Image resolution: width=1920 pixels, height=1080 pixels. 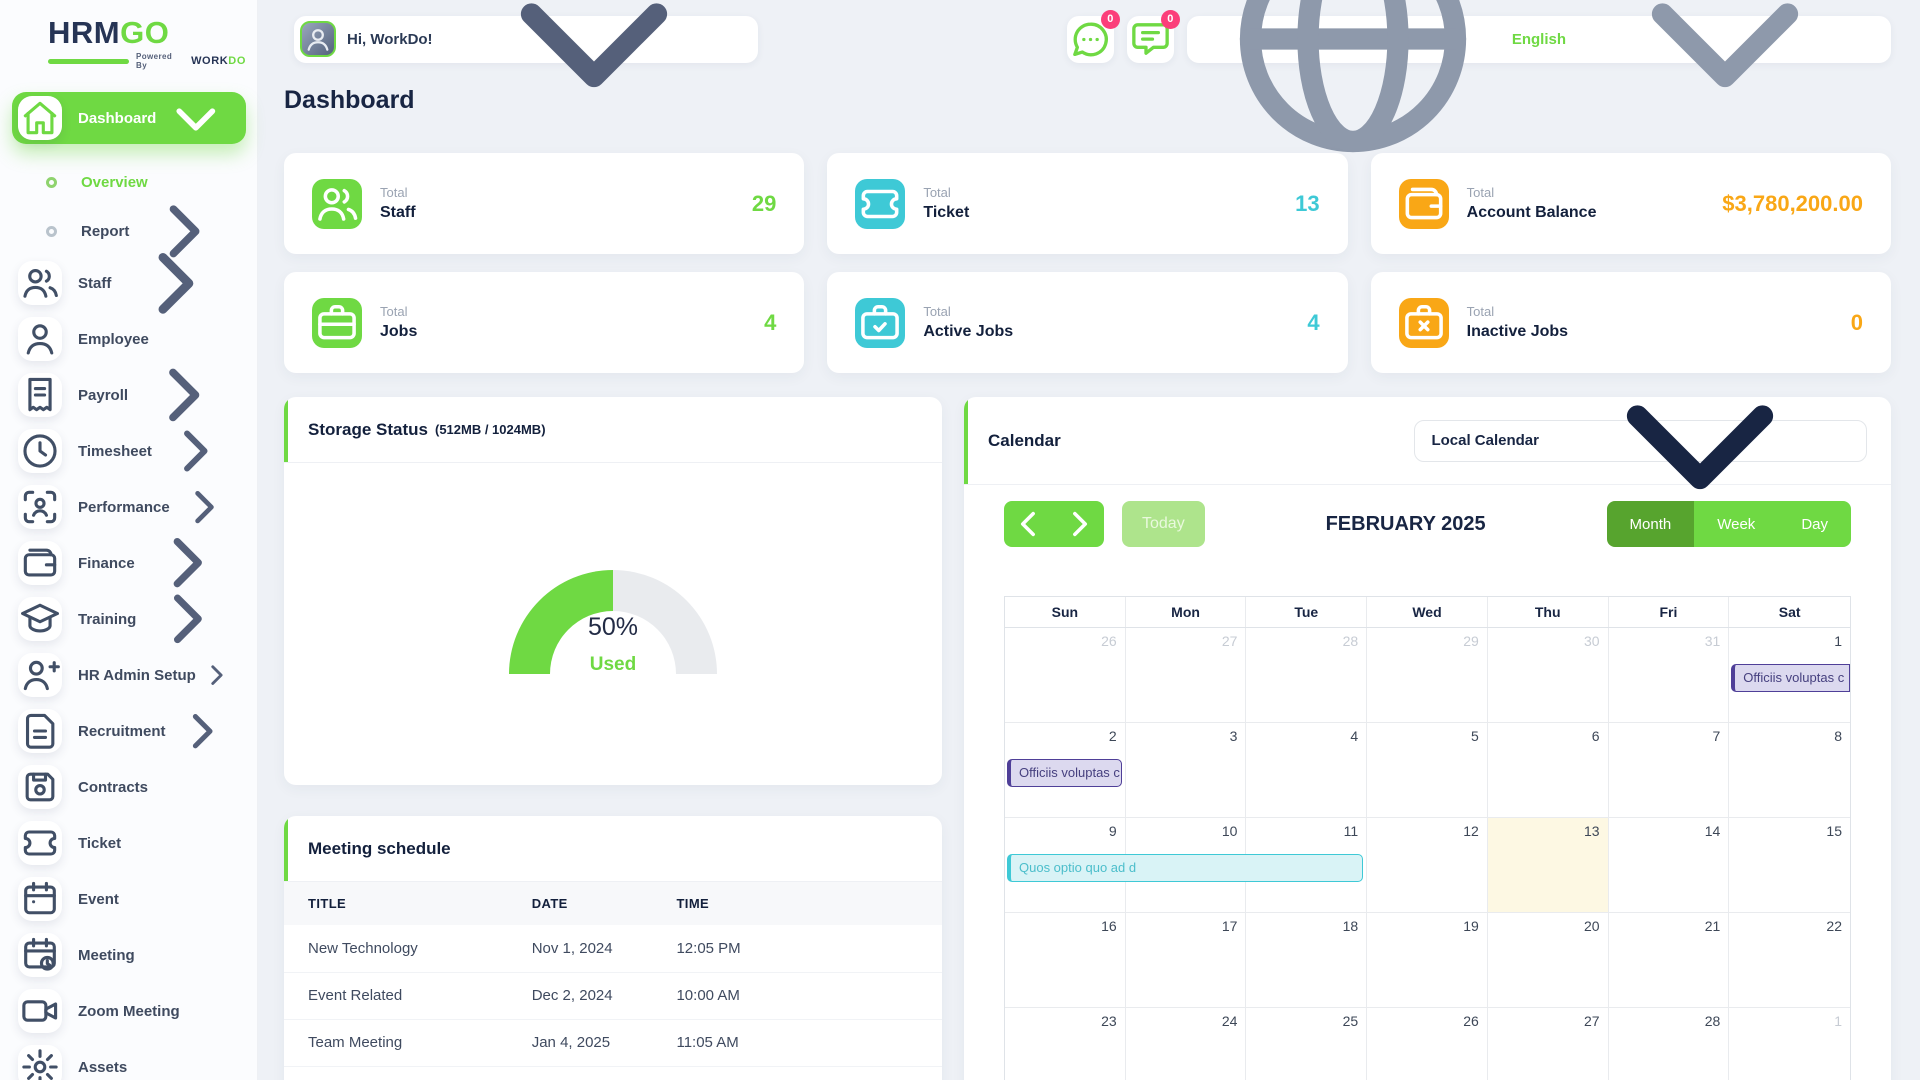 I want to click on calendar-day-cell: 19, so click(x=1427, y=960).